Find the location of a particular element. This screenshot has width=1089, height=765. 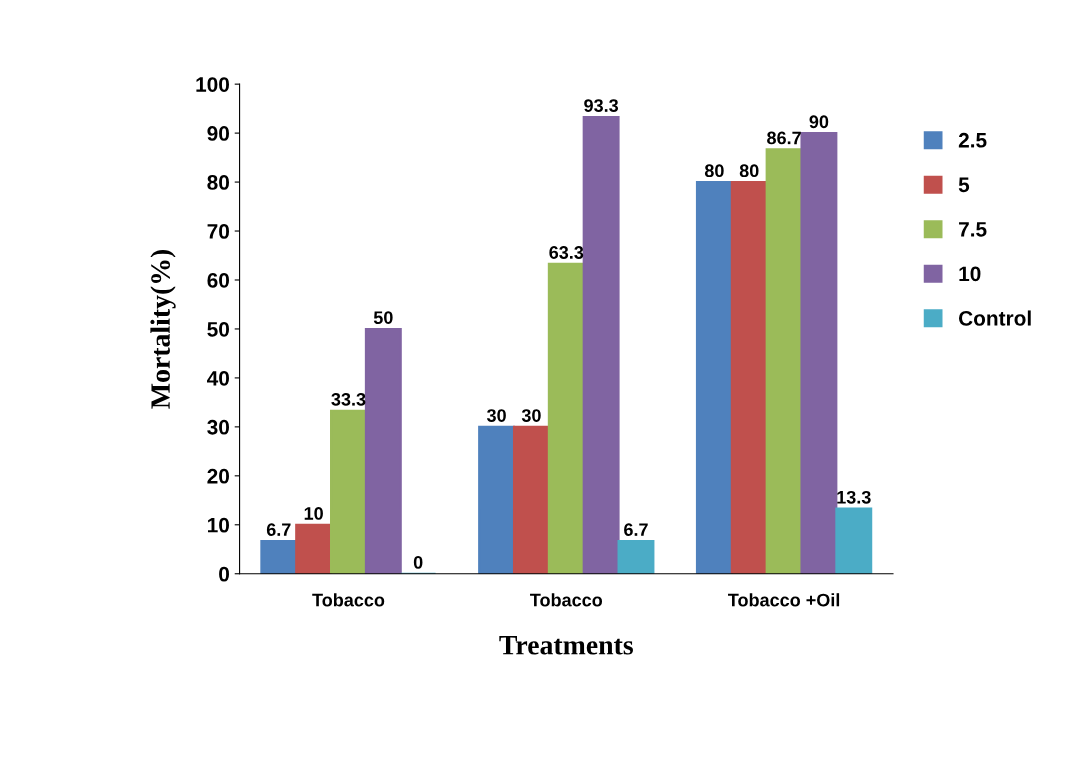

legend-label: Control is located at coordinates (994, 318).